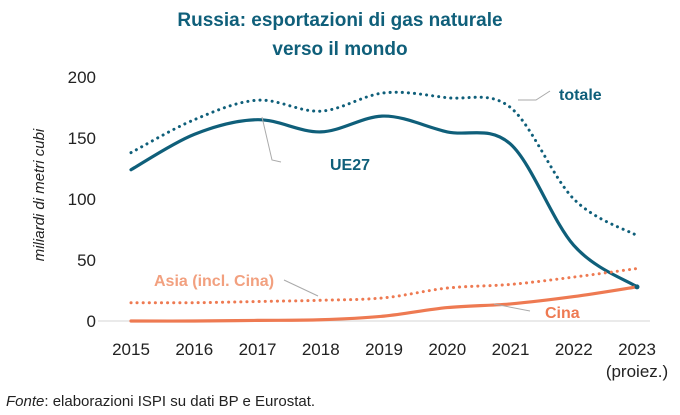 The image size is (680, 415). I want to click on series-endpoint-2023, so click(637, 287).